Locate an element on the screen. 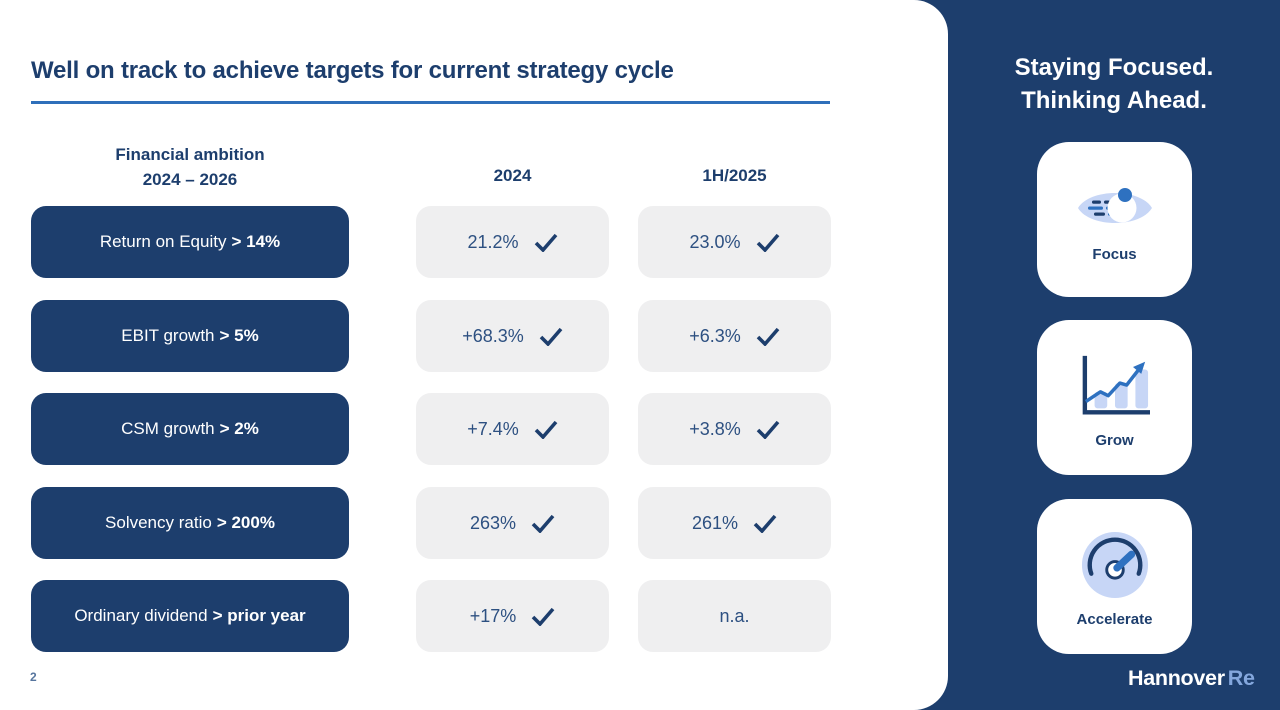 The width and height of the screenshot is (1280, 710). value-cell-solvency-1h2025: 261% is located at coordinates (734, 523).